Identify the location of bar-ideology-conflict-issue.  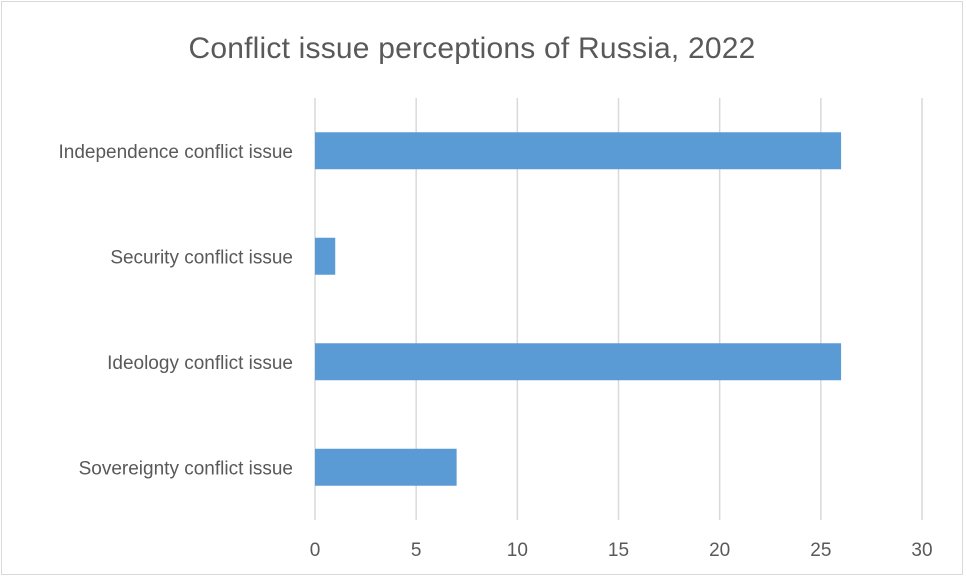
(578, 362).